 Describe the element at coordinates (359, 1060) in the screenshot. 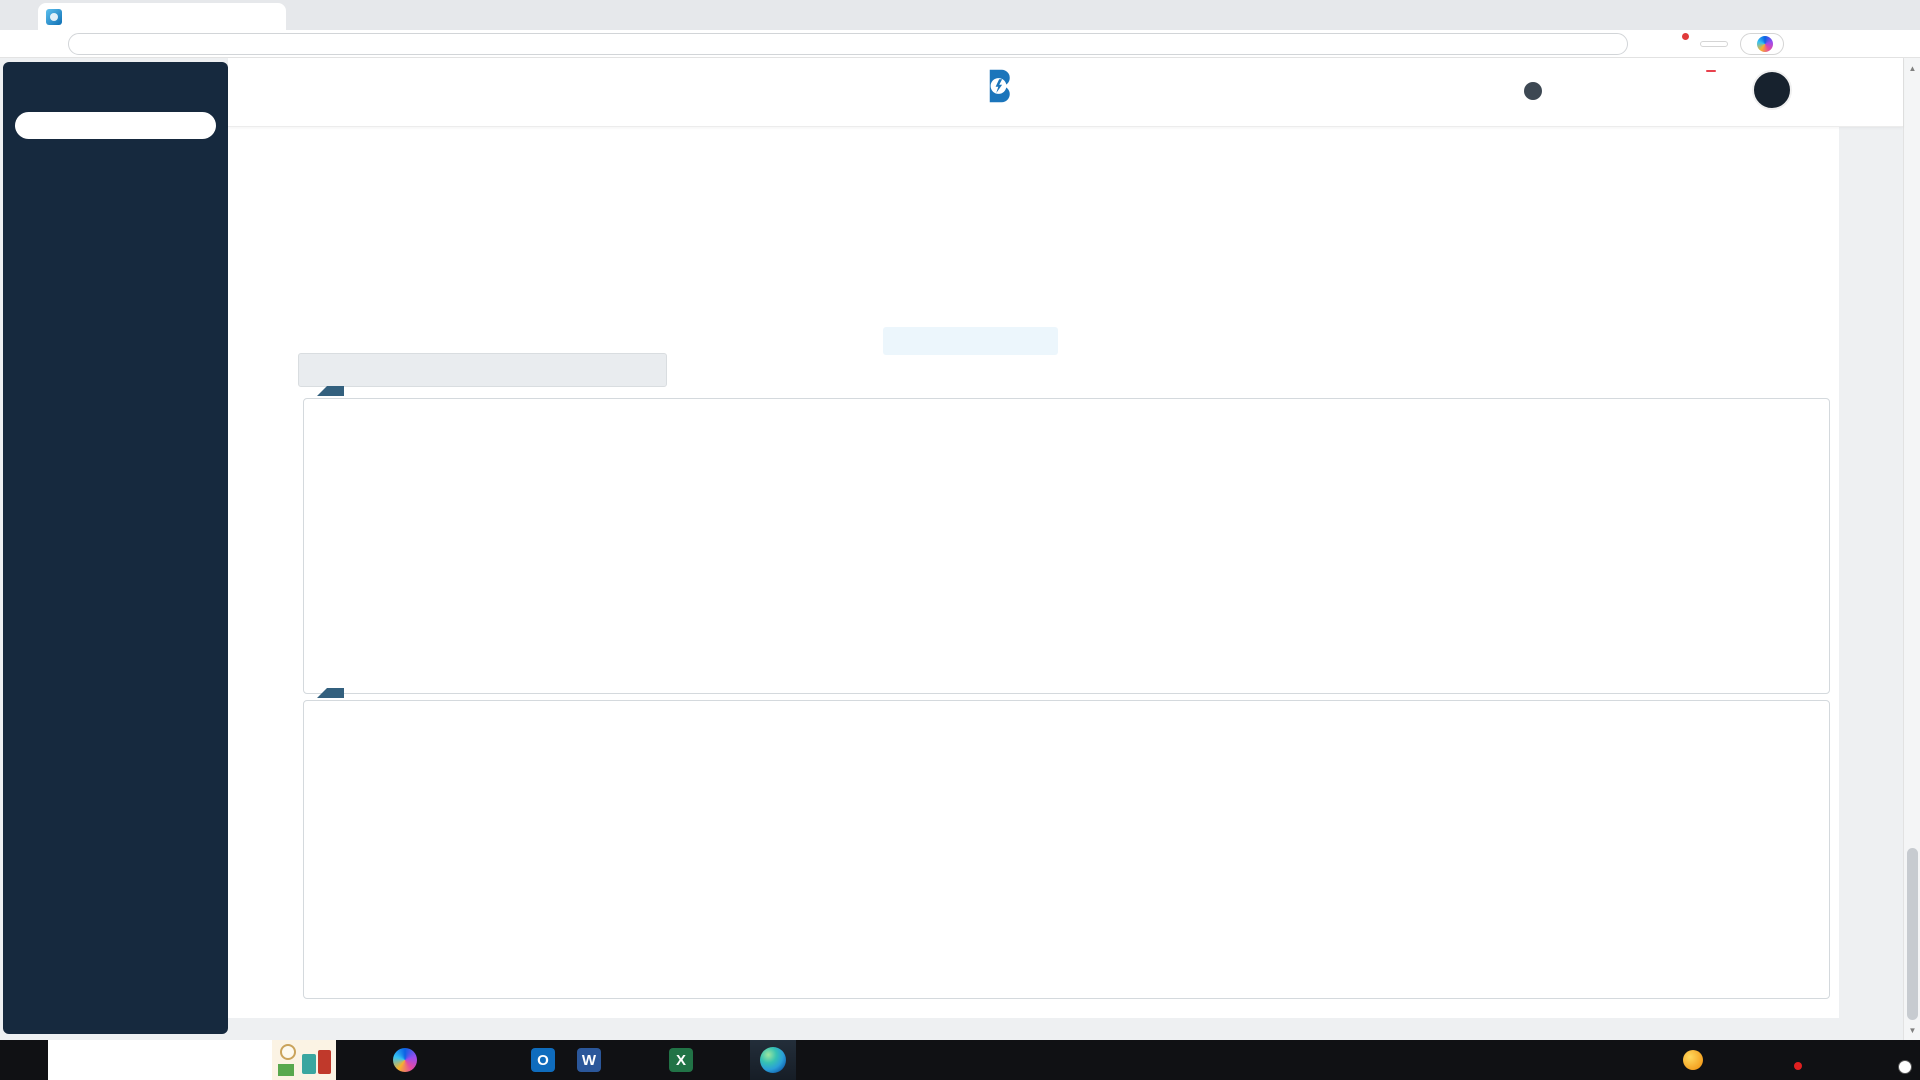

I see `task-view-button` at that location.